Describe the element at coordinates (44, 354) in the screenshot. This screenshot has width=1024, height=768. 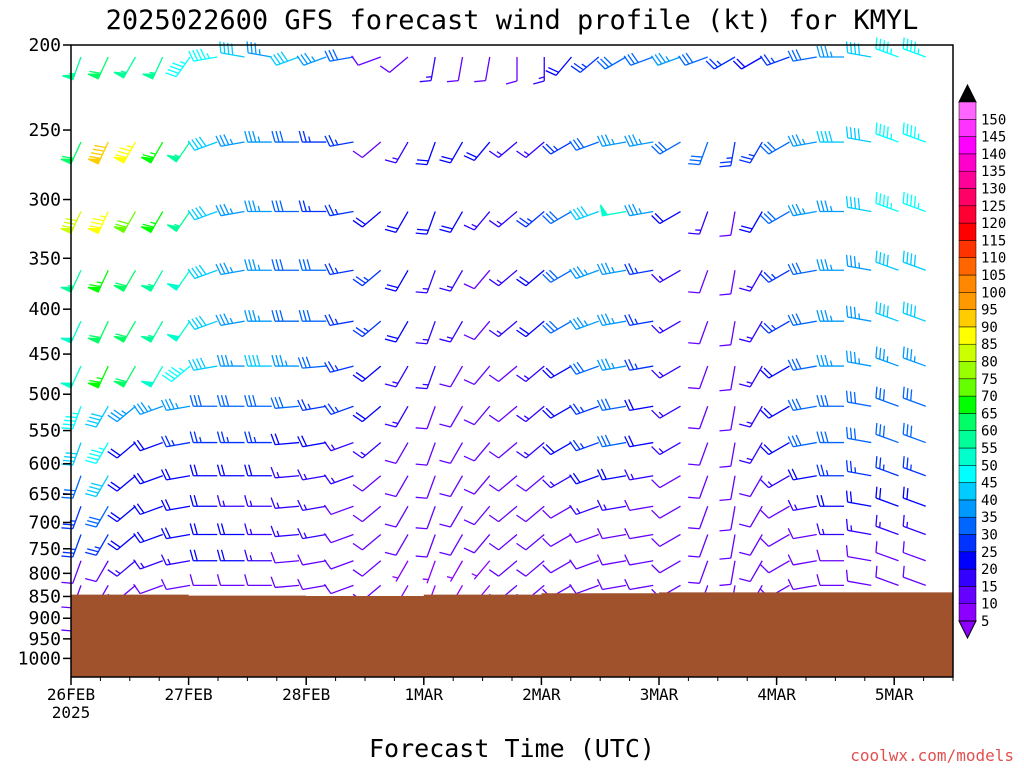
I see `y-tick-label: 450` at that location.